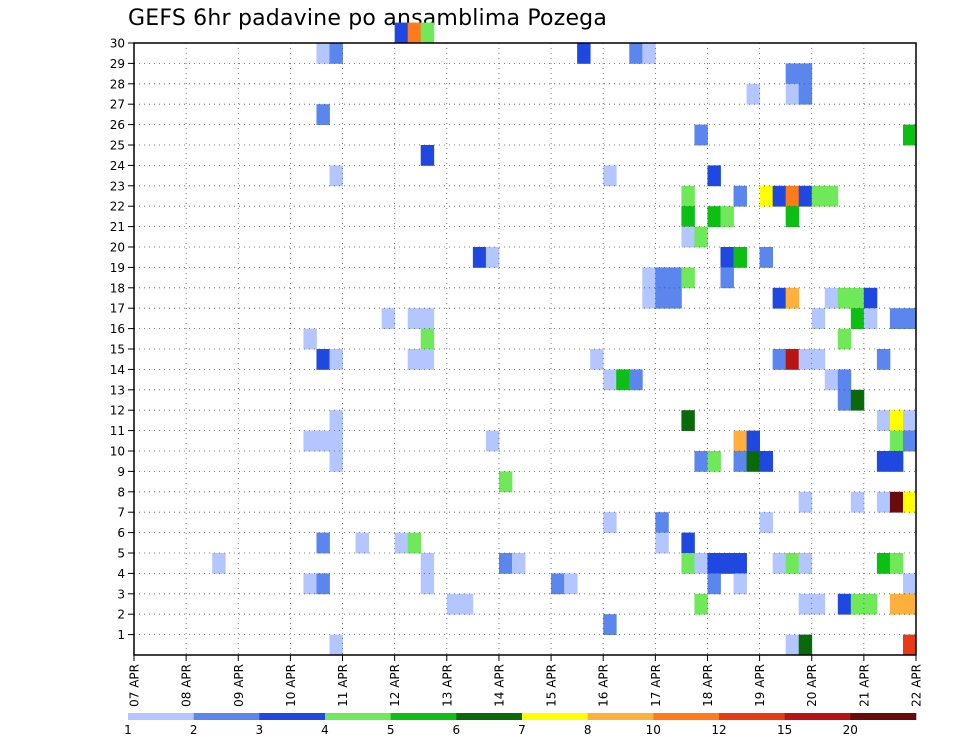 The width and height of the screenshot is (960, 742). What do you see at coordinates (117, 309) in the screenshot?
I see `y-tick-label: 17` at bounding box center [117, 309].